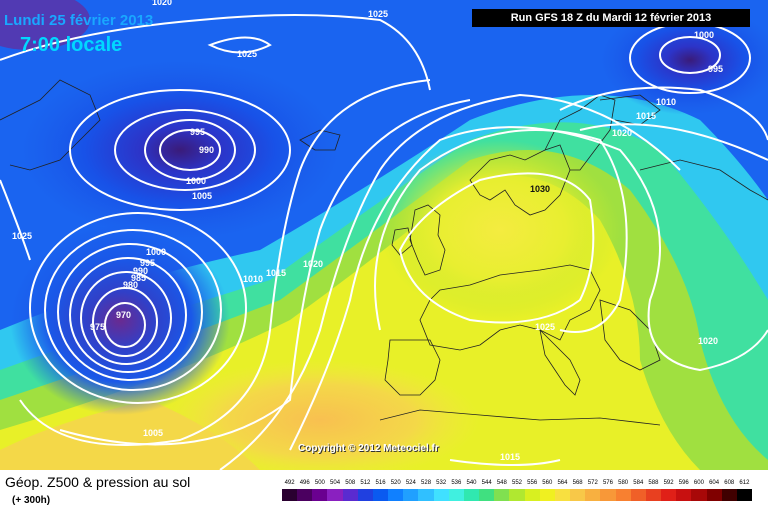  What do you see at coordinates (456, 483) in the screenshot?
I see `legend-label: 536` at bounding box center [456, 483].